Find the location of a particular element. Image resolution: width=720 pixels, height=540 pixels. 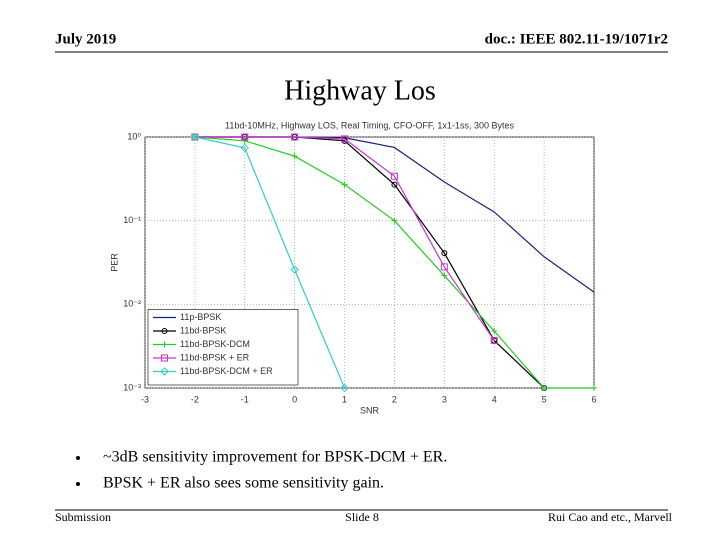

x-tick-label: 4 is located at coordinates (494, 399).